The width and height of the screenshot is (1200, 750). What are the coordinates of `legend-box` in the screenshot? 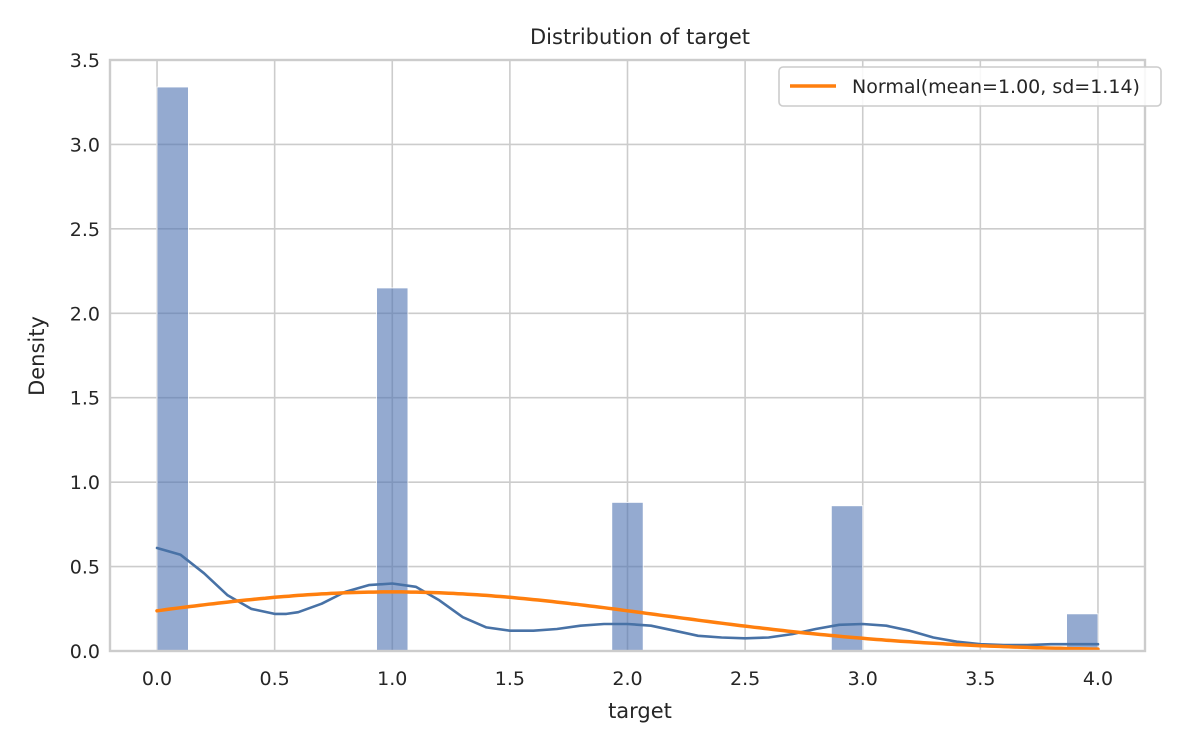 It's located at (970, 86).